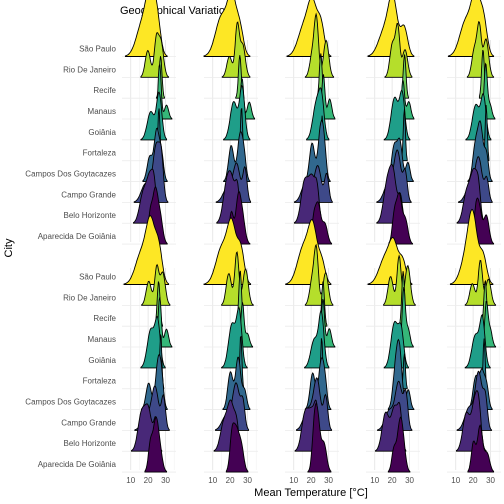 The height and width of the screenshot is (504, 504). Describe the element at coordinates (230, 351) in the screenshot. I see `facet-panel: 2016102030` at that location.